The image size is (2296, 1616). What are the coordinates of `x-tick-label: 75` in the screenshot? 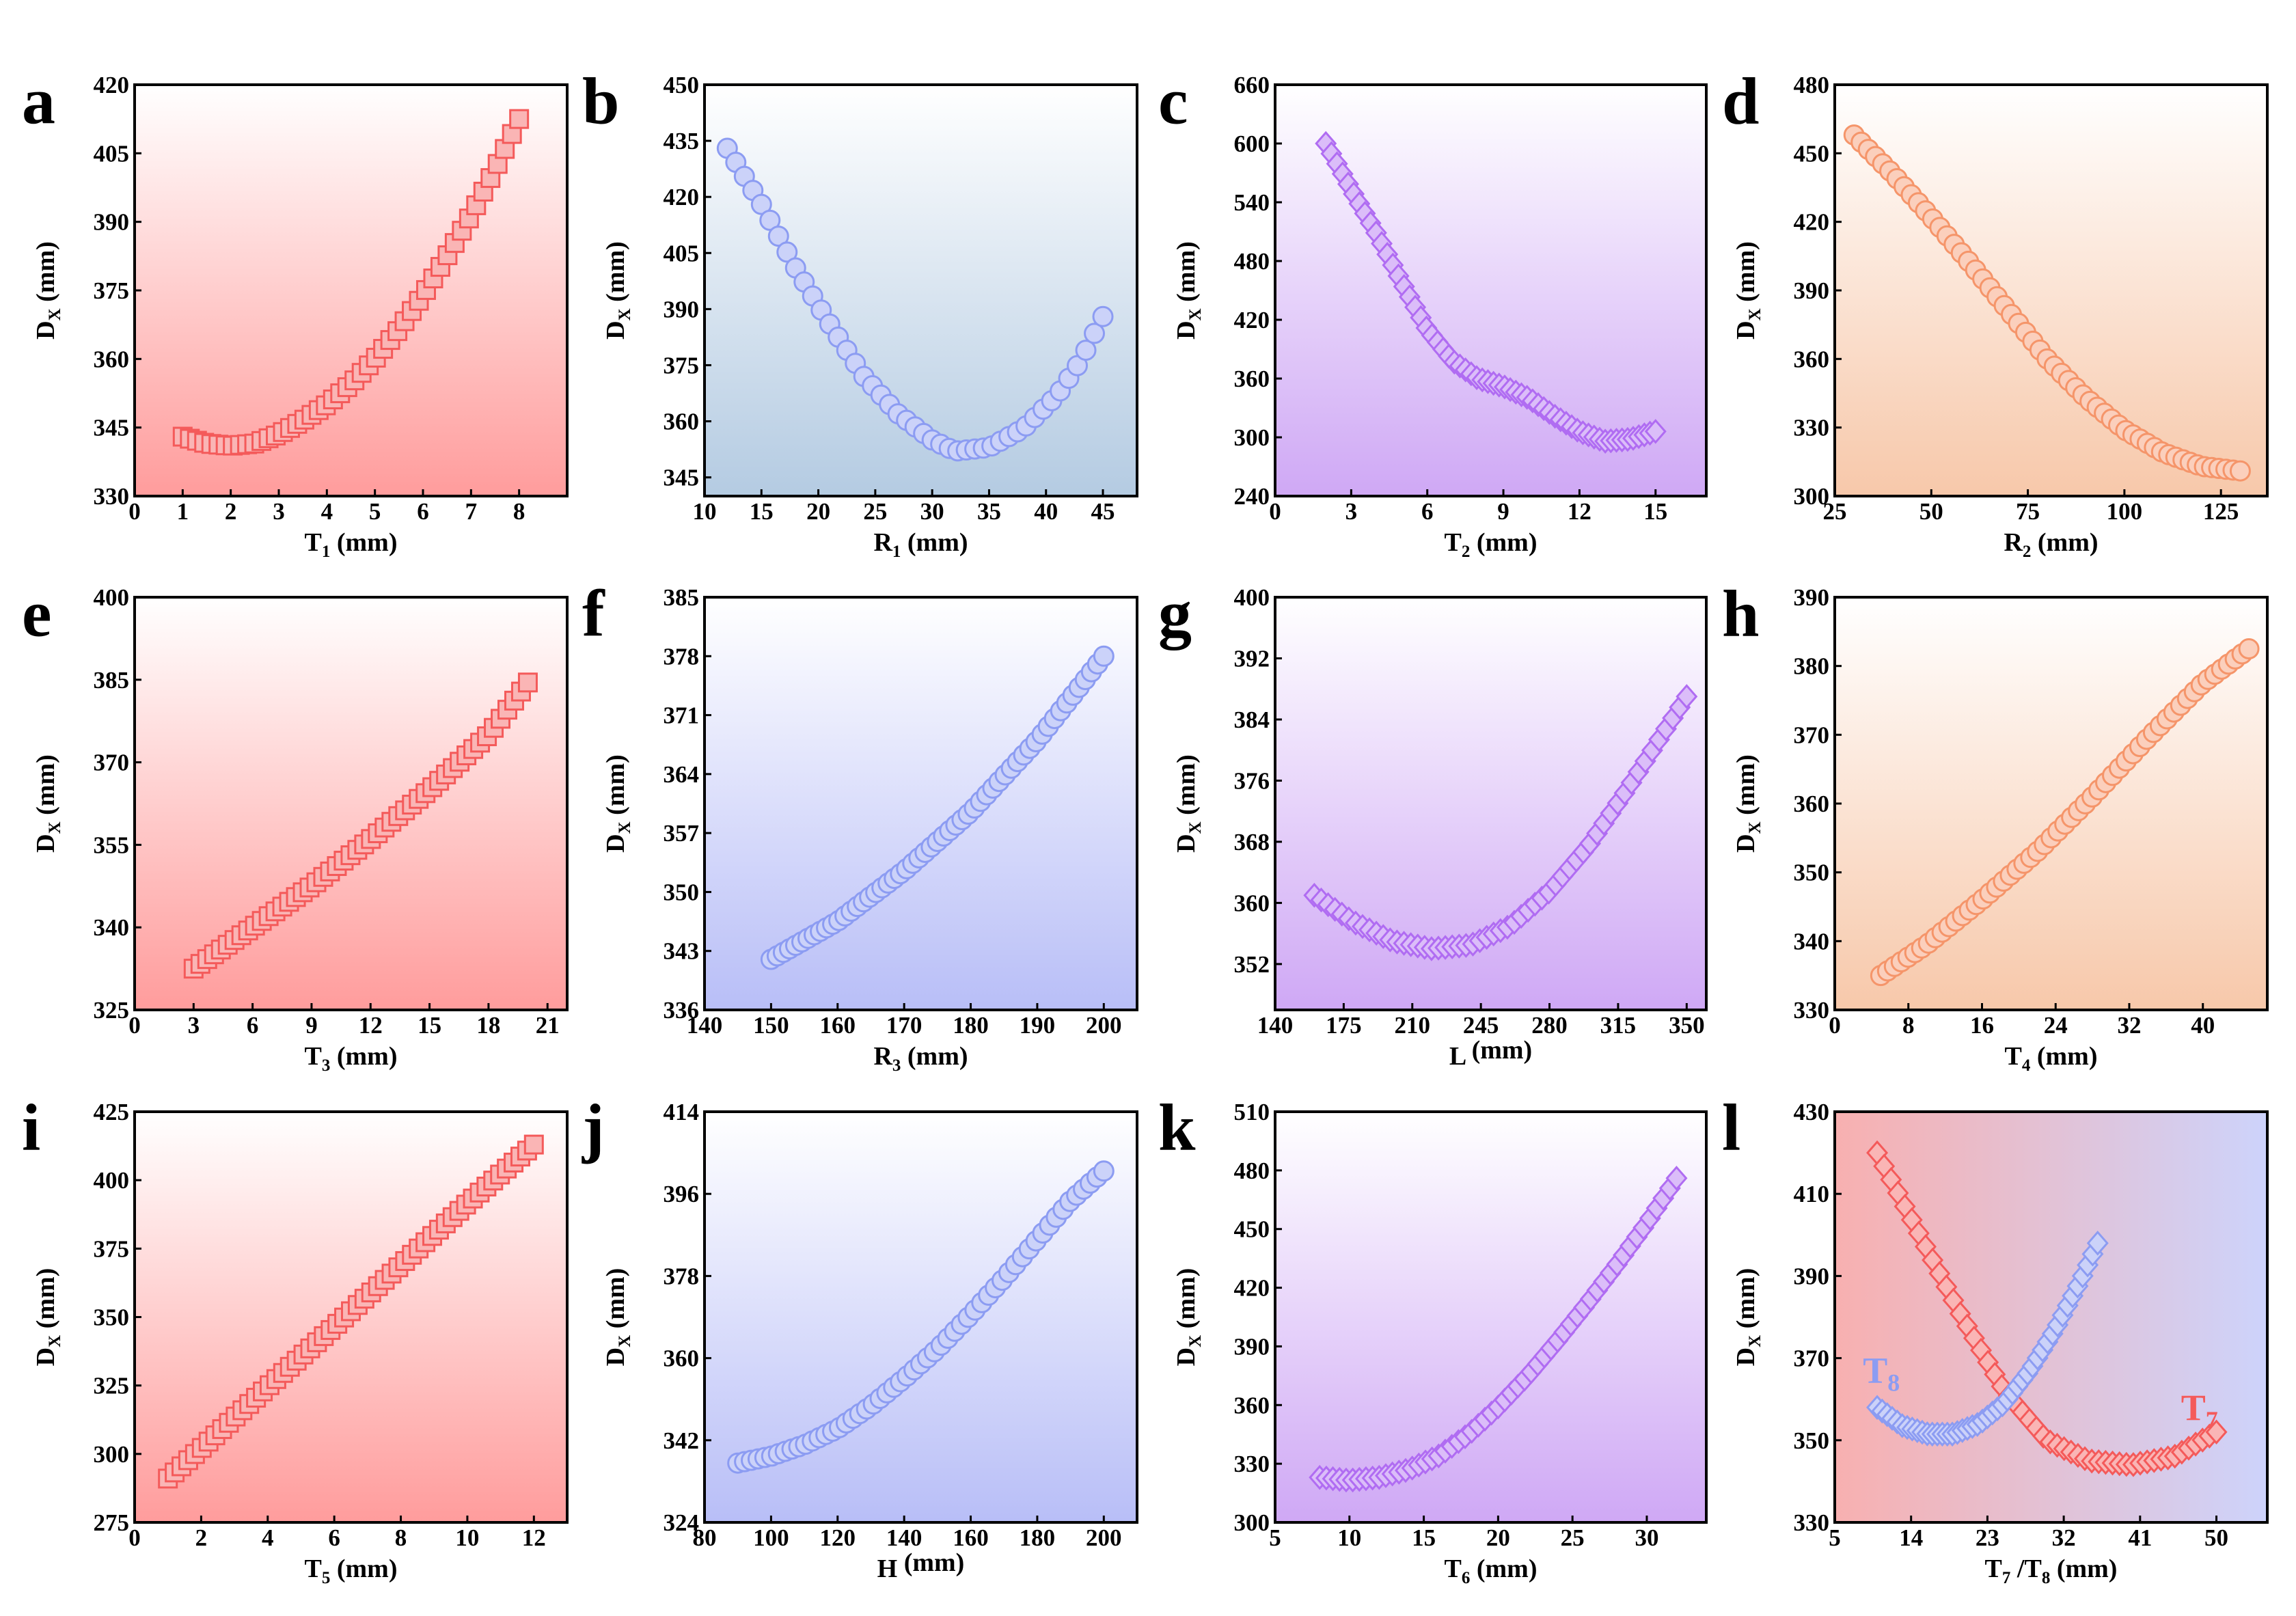 It's located at (2028, 511).